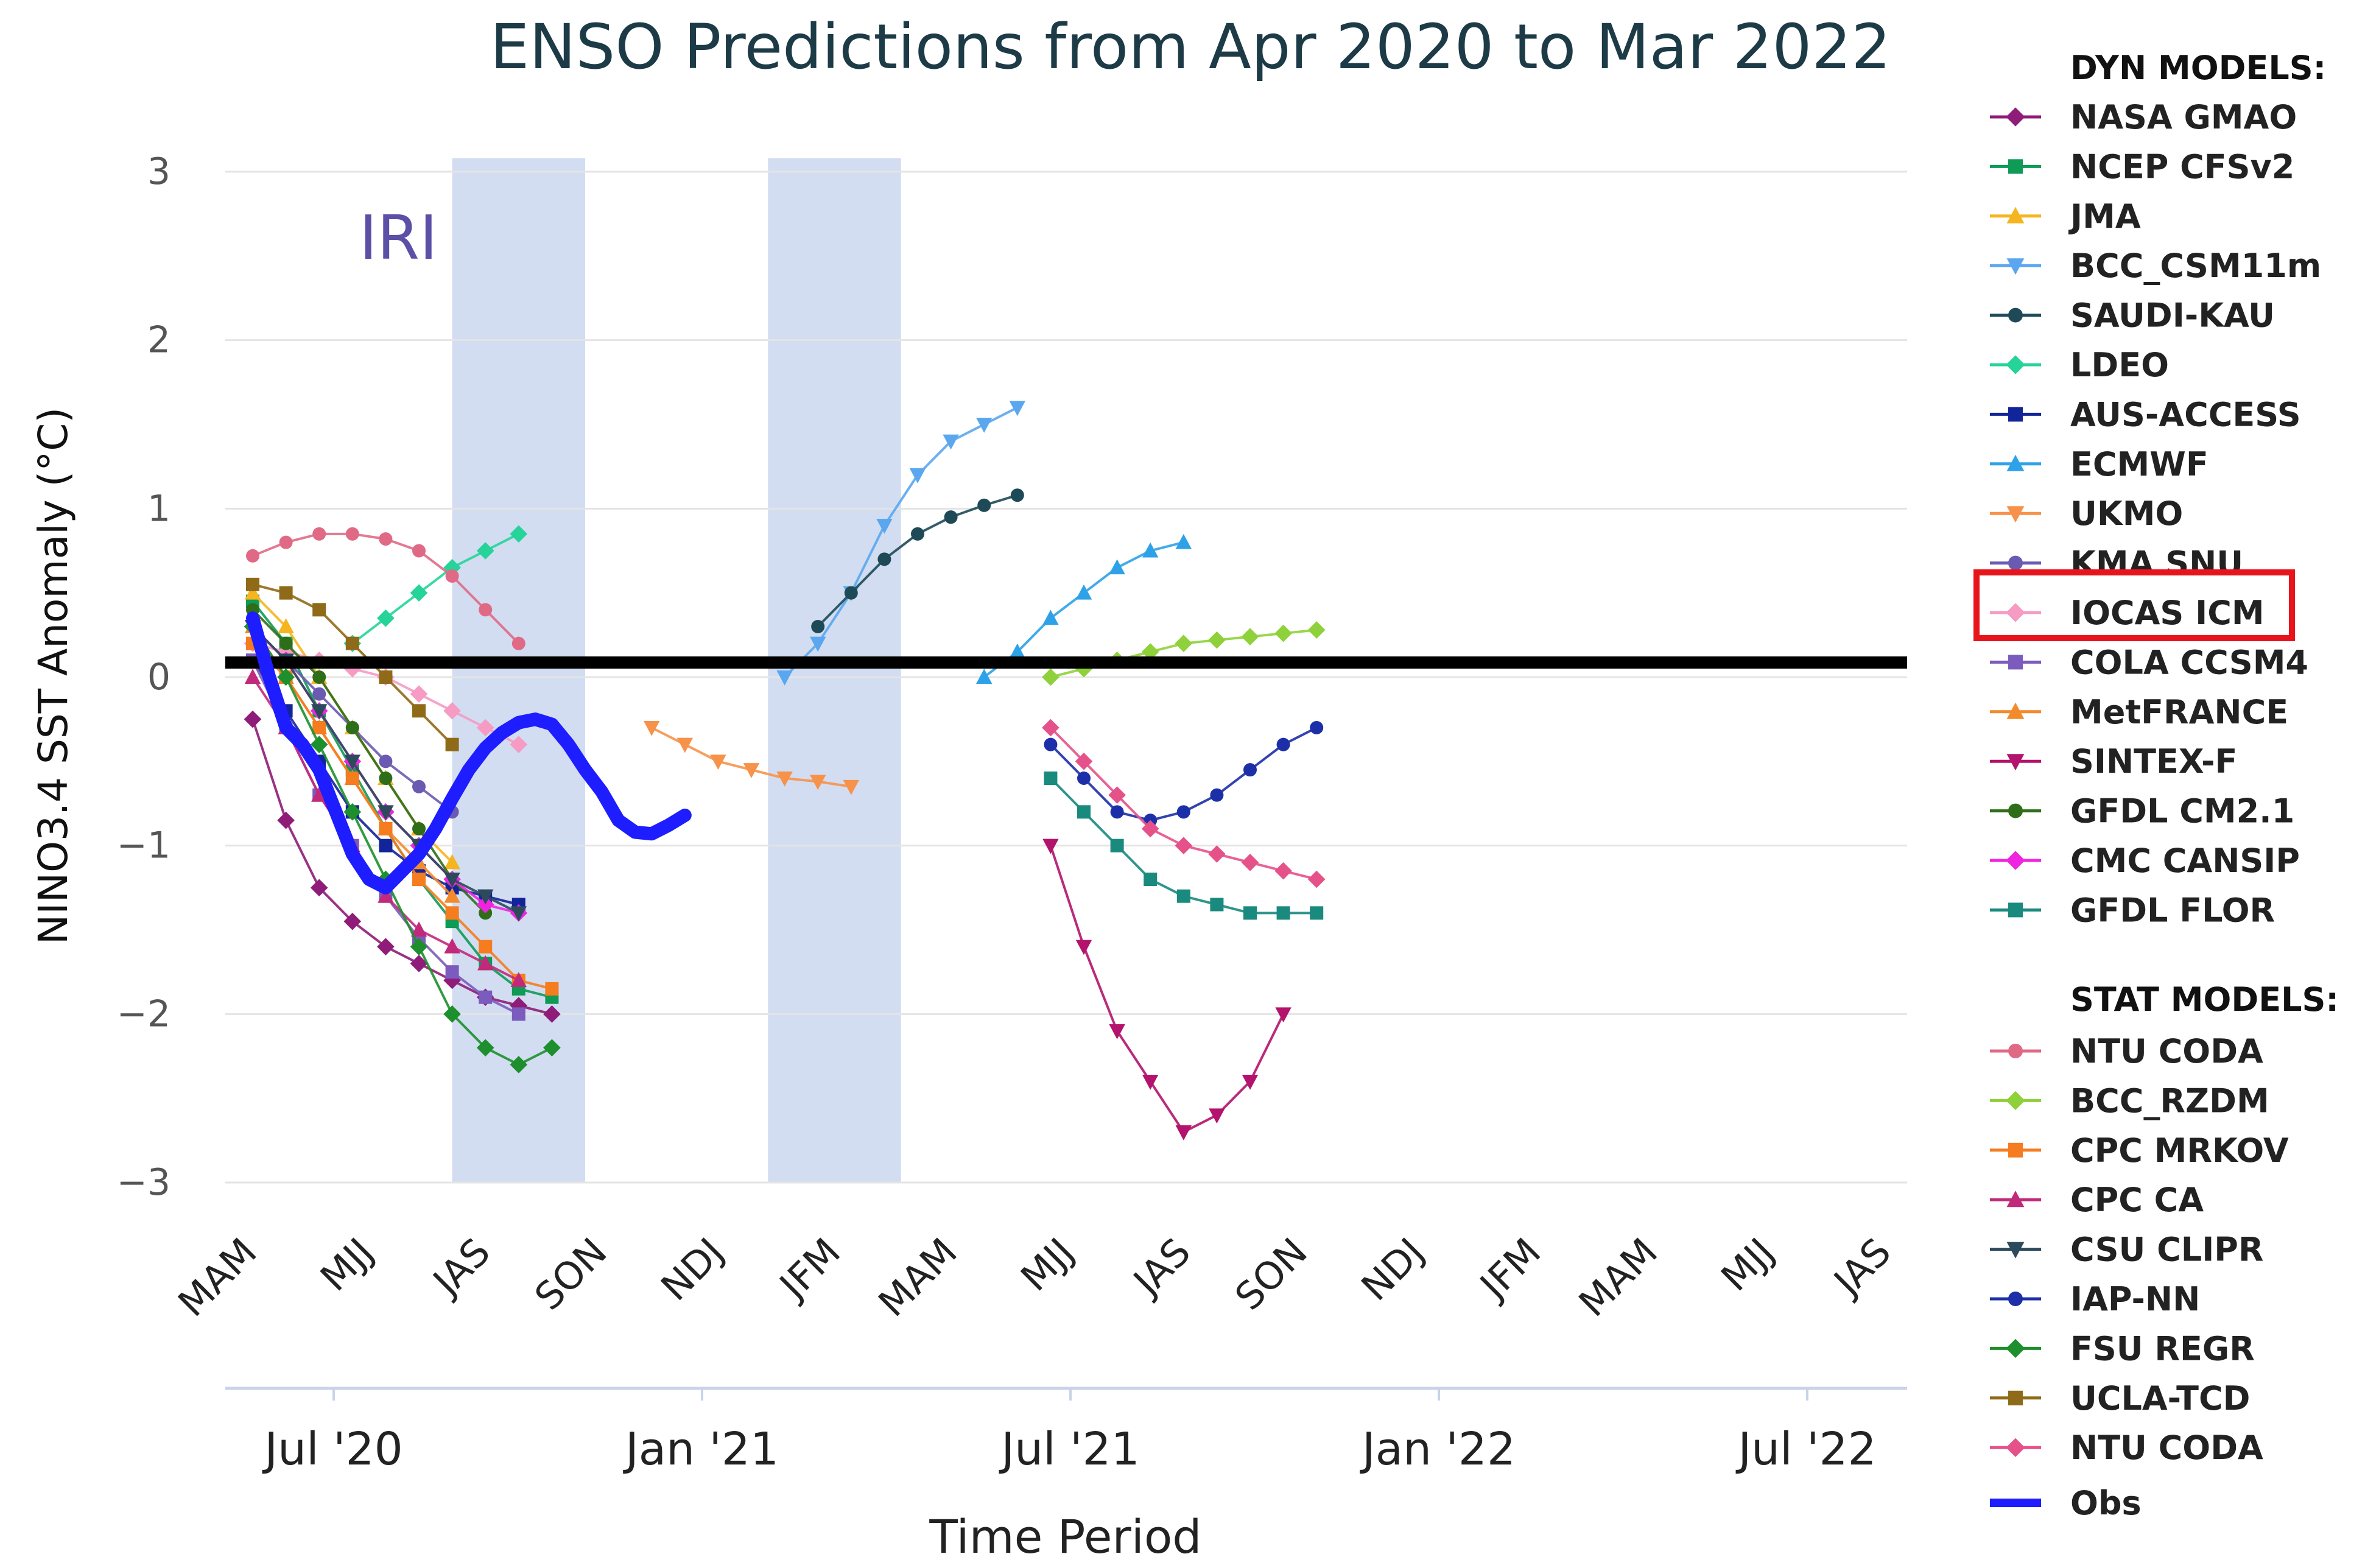  I want to click on legend-item-cpc-mrkov: CPC MRKOV, so click(2139, 1151).